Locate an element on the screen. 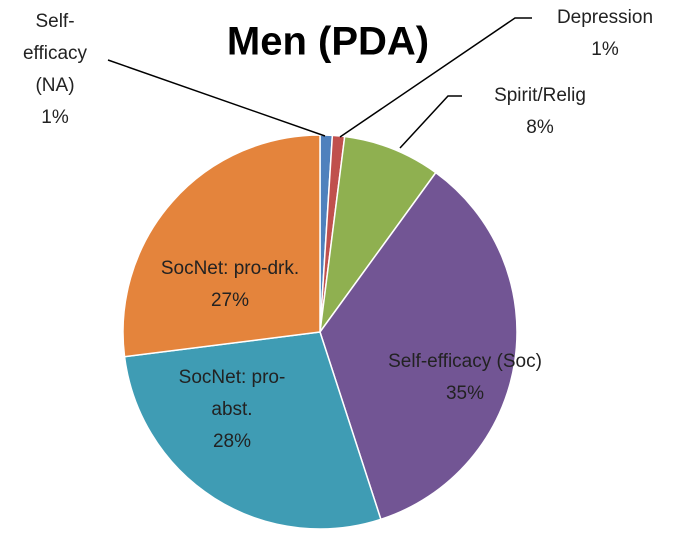  slice-label: Self-efficacy (NA) 1% is located at coordinates (55, 70).